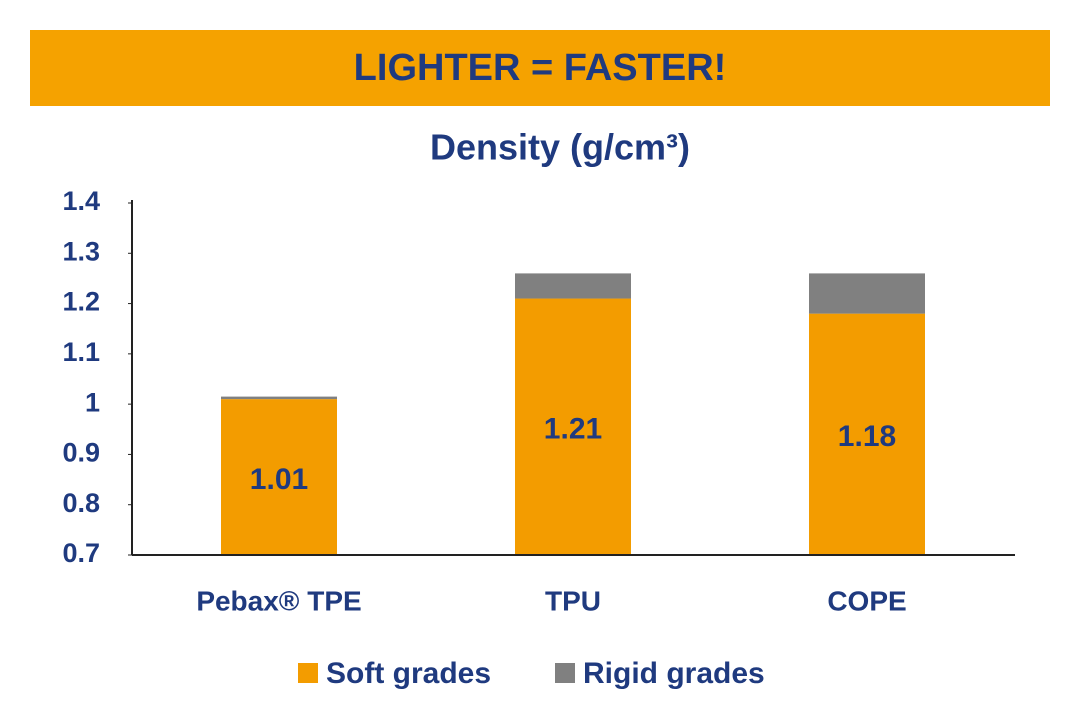  I want to click on y-tick-label: 0.8, so click(81, 503).